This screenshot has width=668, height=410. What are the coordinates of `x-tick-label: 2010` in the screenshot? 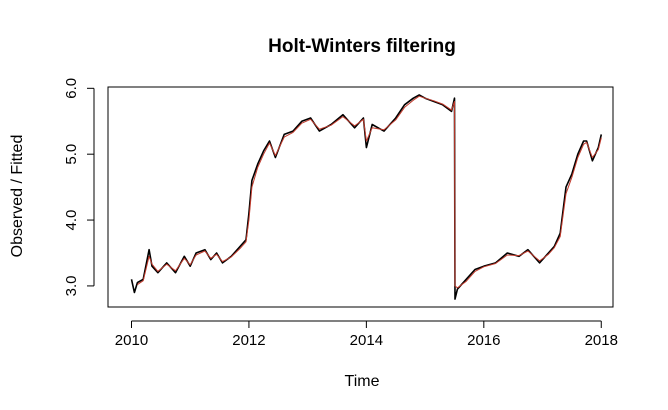 It's located at (131, 340).